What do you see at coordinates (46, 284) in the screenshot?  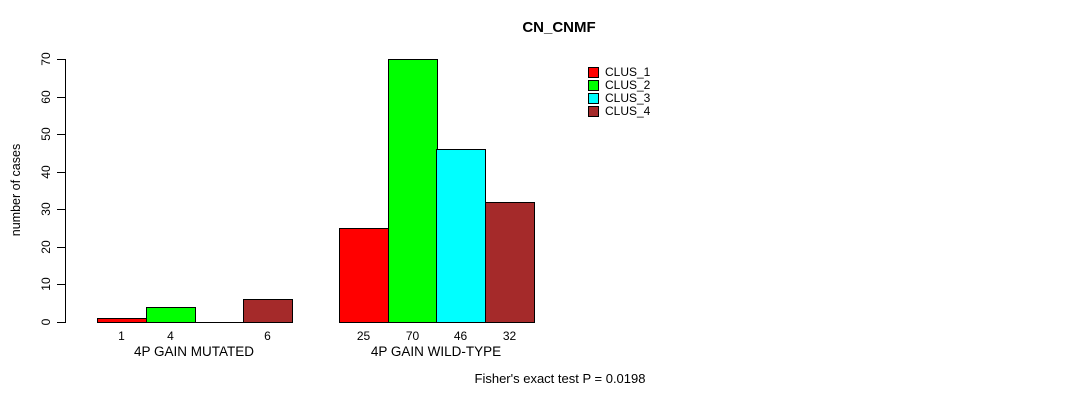 I see `y-tick-label: 10` at bounding box center [46, 284].